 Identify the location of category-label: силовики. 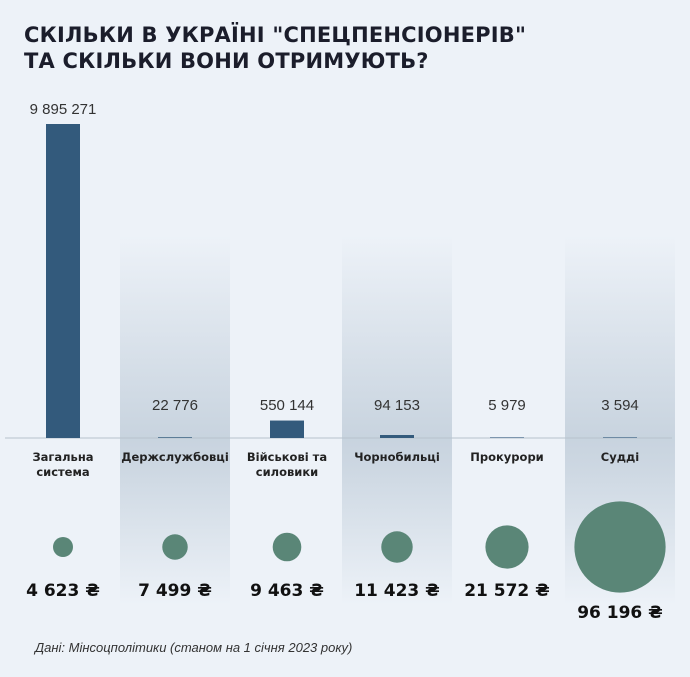
(287, 472).